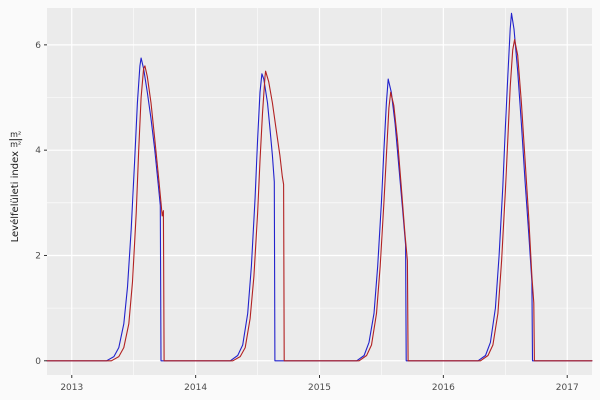  I want to click on x-tick-label: 2016, so click(443, 388).